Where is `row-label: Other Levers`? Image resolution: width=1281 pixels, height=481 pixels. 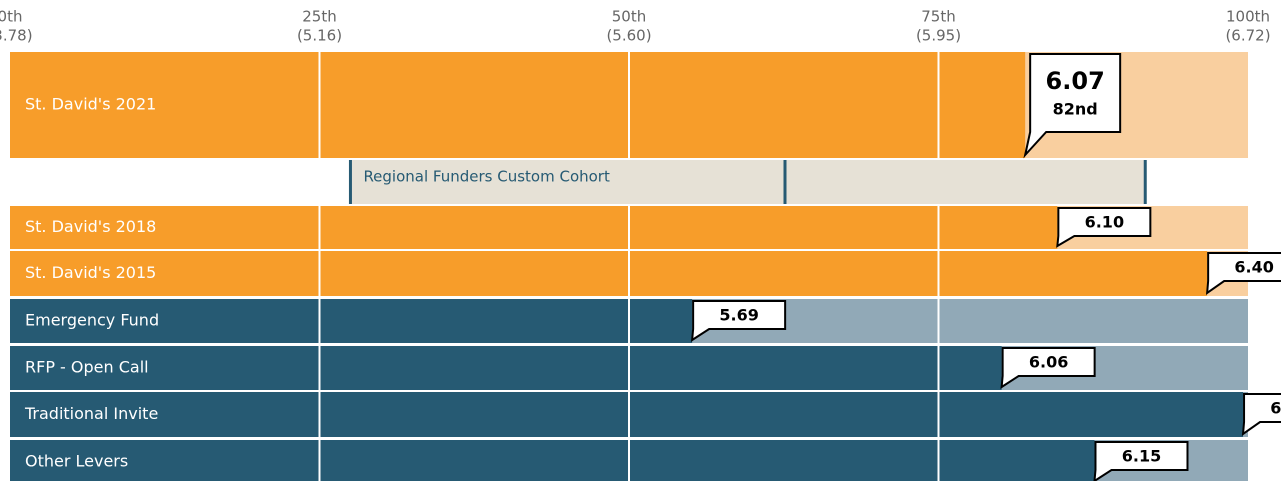
row-label: Other Levers is located at coordinates (76, 461).